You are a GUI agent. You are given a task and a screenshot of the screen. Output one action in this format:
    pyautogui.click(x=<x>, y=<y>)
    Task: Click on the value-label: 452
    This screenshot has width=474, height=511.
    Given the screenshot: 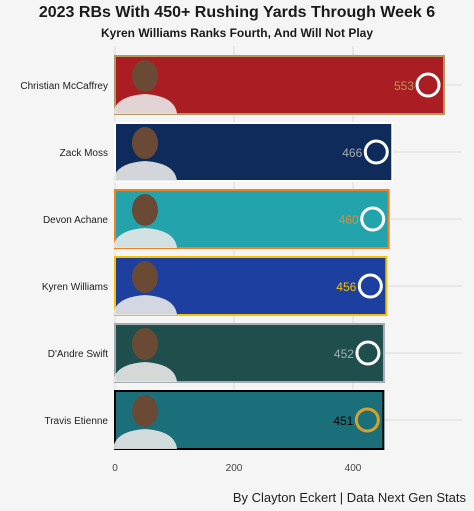 What is the action you would take?
    pyautogui.click(x=344, y=354)
    